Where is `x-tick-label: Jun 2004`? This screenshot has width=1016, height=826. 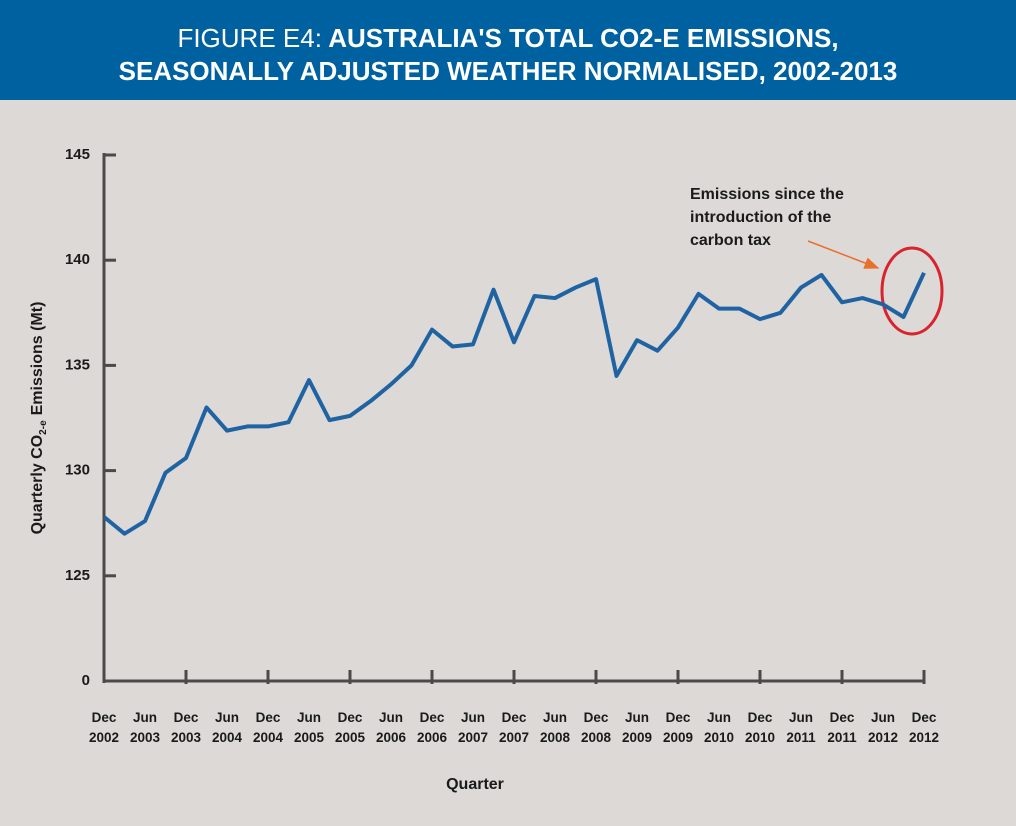
x-tick-label: Jun 2004 is located at coordinates (227, 727).